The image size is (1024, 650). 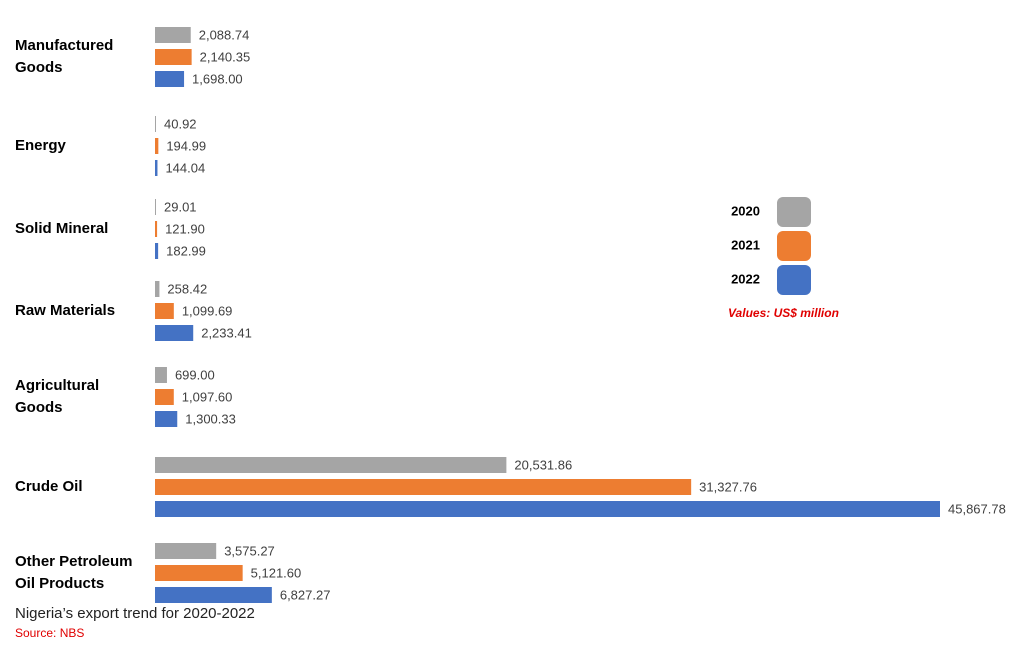 I want to click on value-label: 182.99, so click(x=186, y=250).